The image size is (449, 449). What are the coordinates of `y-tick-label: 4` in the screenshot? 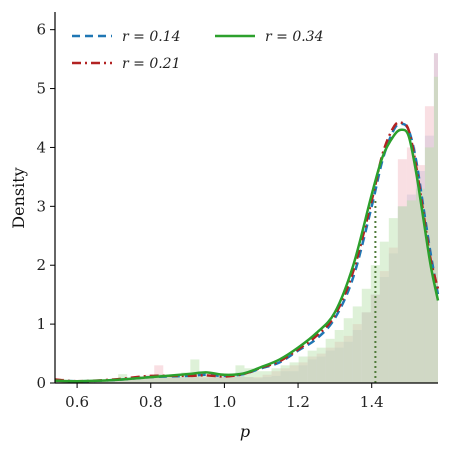 It's located at (41, 147).